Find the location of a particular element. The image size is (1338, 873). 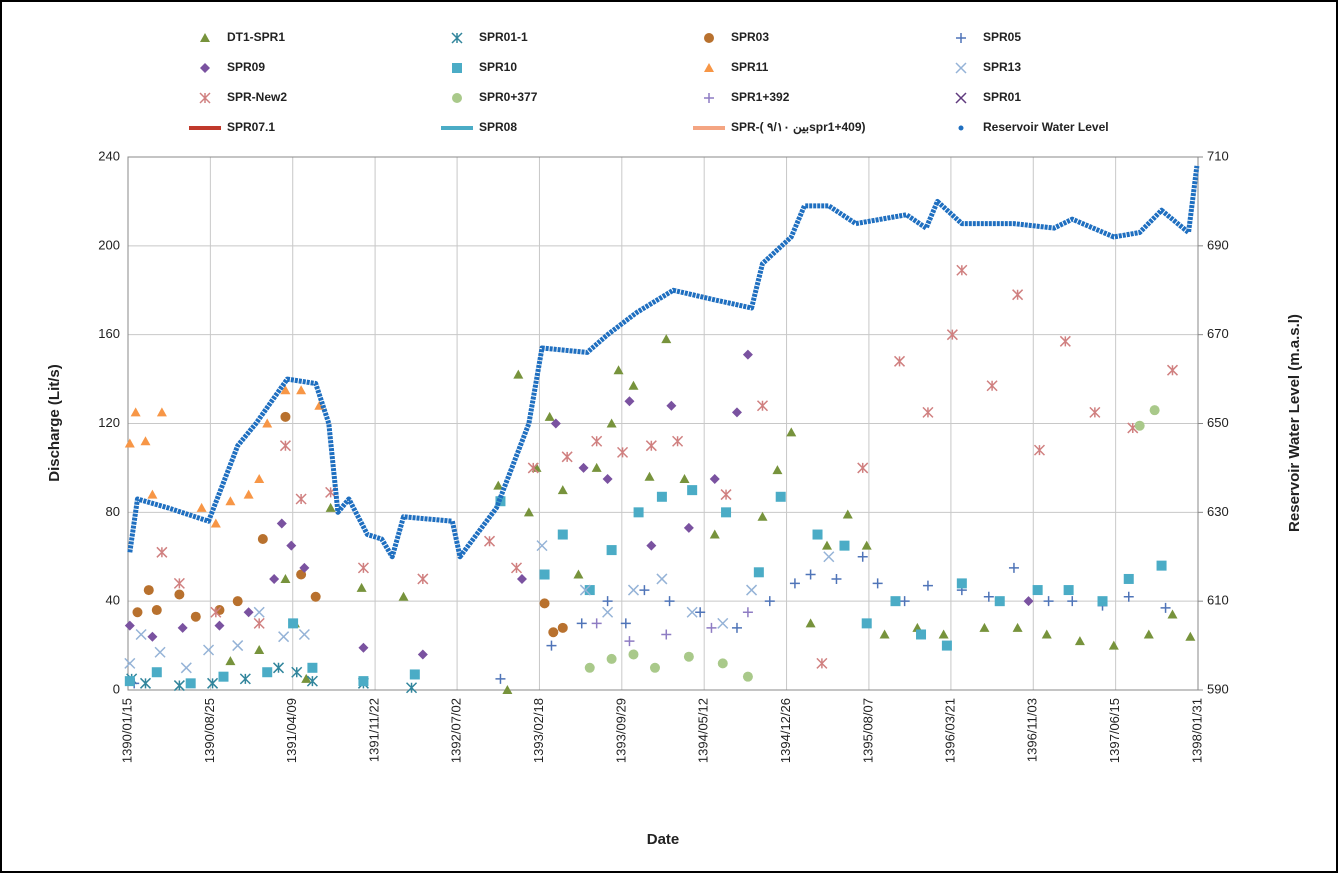

x-axis-title: Date is located at coordinates (663, 839).